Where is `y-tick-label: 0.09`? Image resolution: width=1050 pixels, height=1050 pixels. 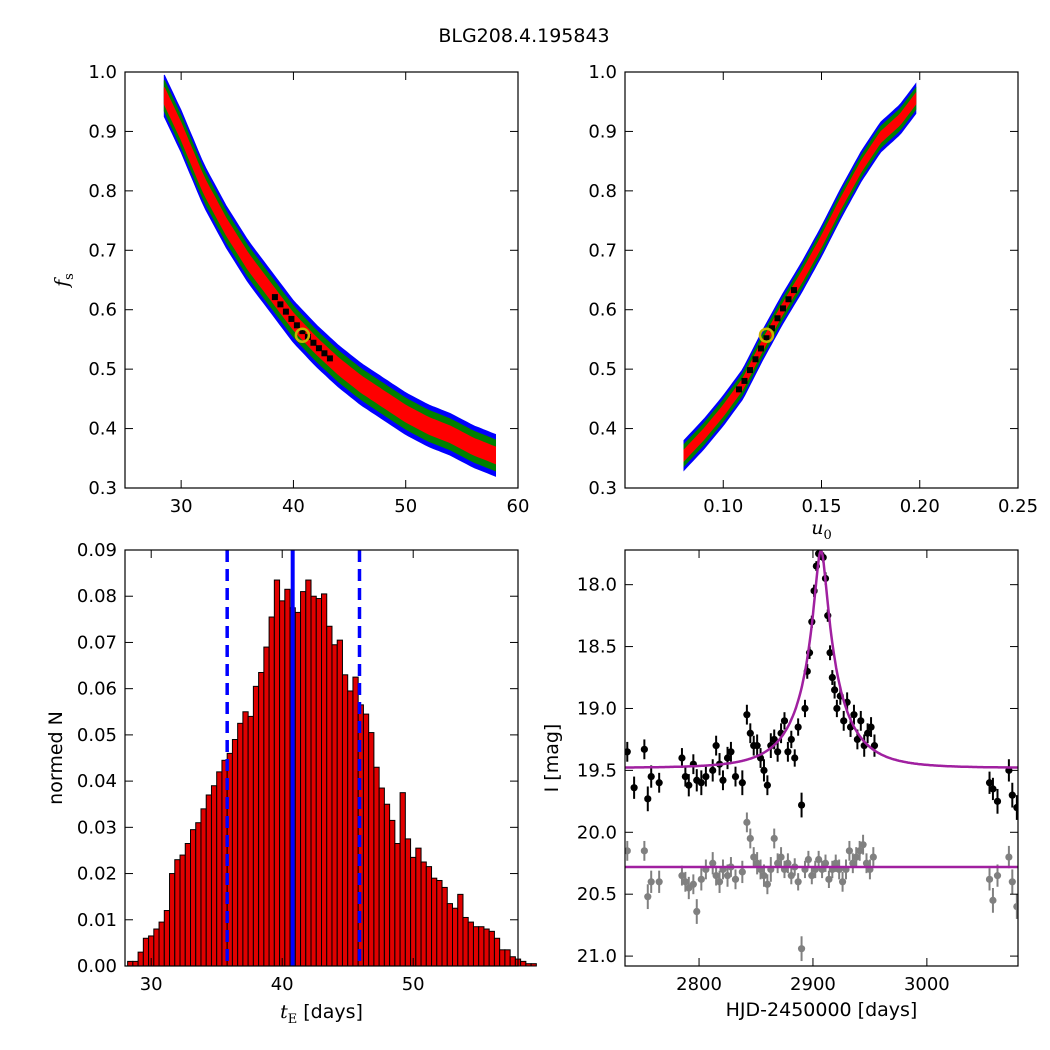 y-tick-label: 0.09 is located at coordinates (97, 550).